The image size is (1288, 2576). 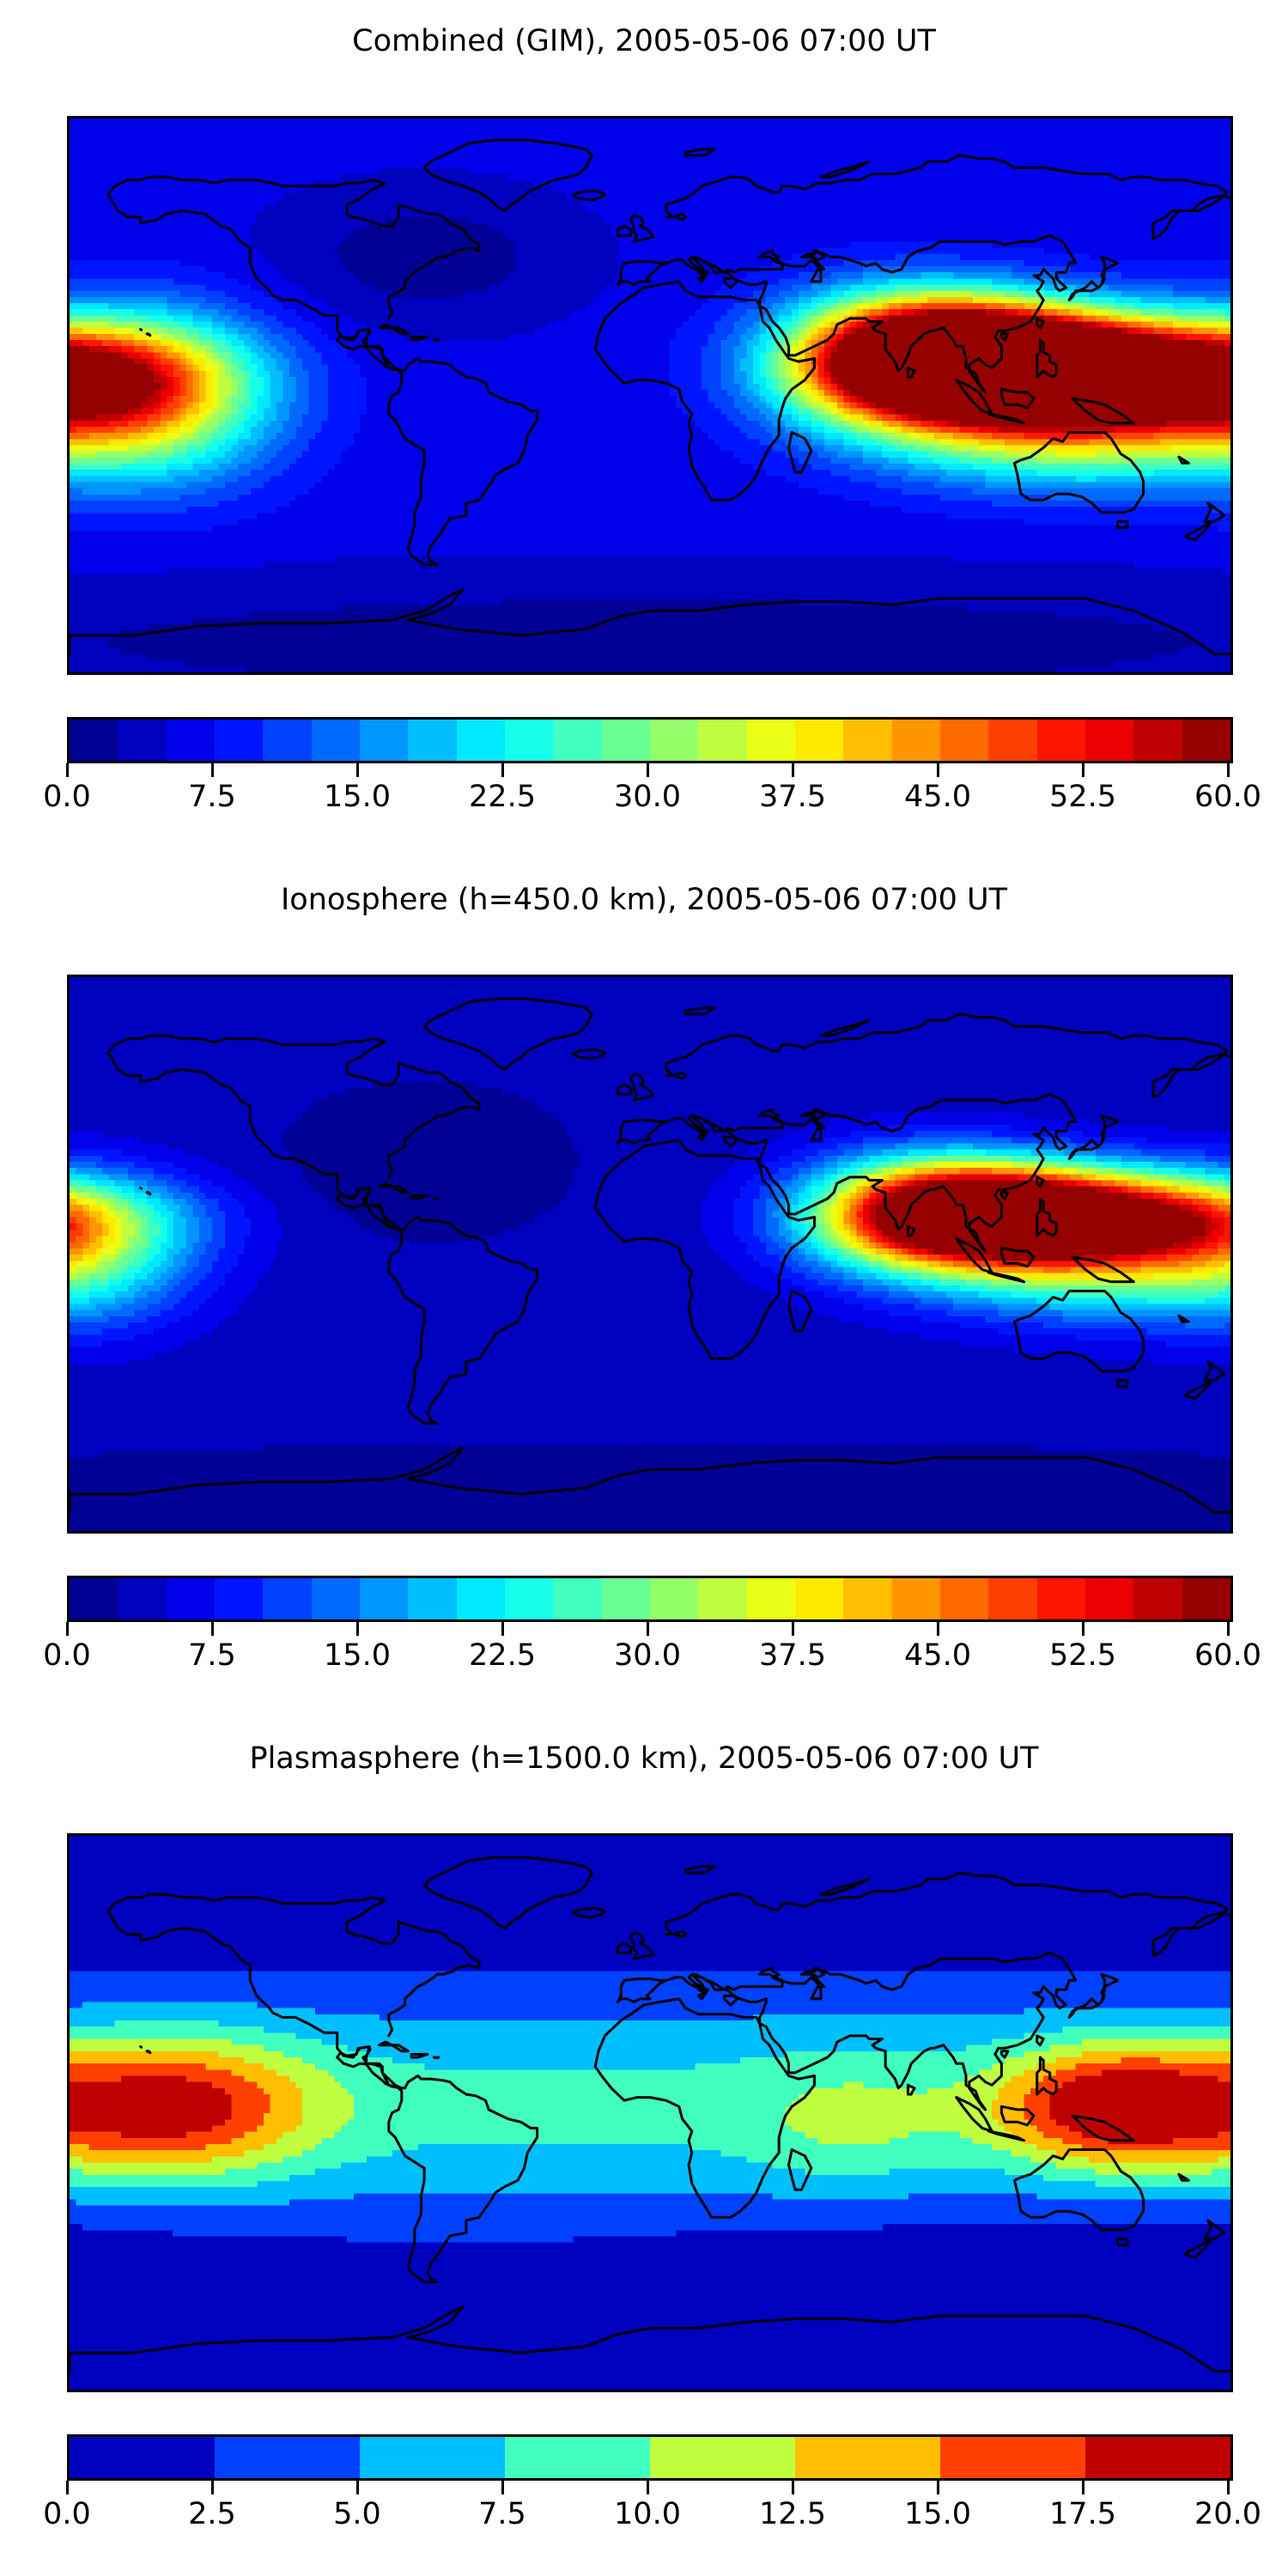 What do you see at coordinates (1228, 1656) in the screenshot?
I see `colorbar-tick-label: 60.0` at bounding box center [1228, 1656].